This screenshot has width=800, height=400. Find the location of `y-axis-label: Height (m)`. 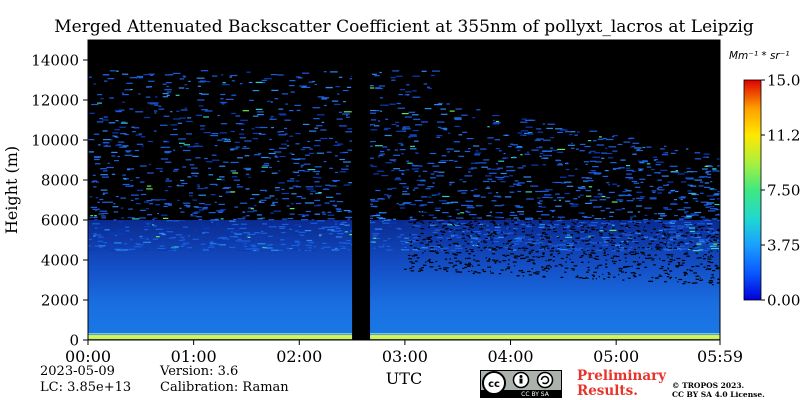

y-axis-label: Height (m) is located at coordinates (11, 190).